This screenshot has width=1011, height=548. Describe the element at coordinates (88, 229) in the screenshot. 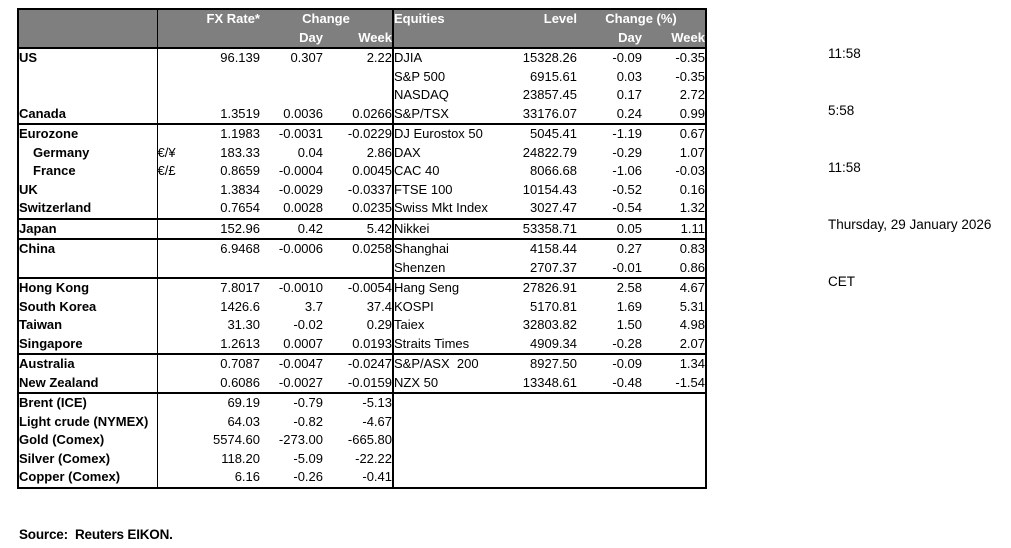

I see `fx-country-label: Japan` at that location.